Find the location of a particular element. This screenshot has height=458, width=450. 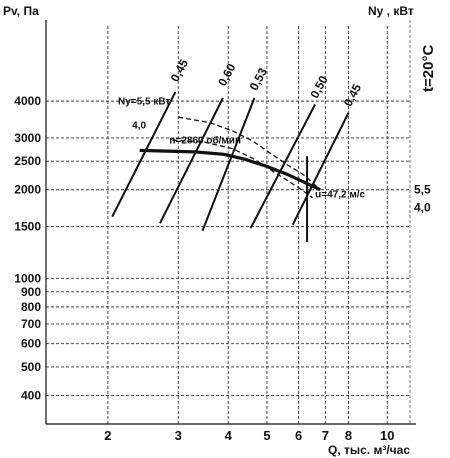

x-tick-label: 10 is located at coordinates (387, 435).